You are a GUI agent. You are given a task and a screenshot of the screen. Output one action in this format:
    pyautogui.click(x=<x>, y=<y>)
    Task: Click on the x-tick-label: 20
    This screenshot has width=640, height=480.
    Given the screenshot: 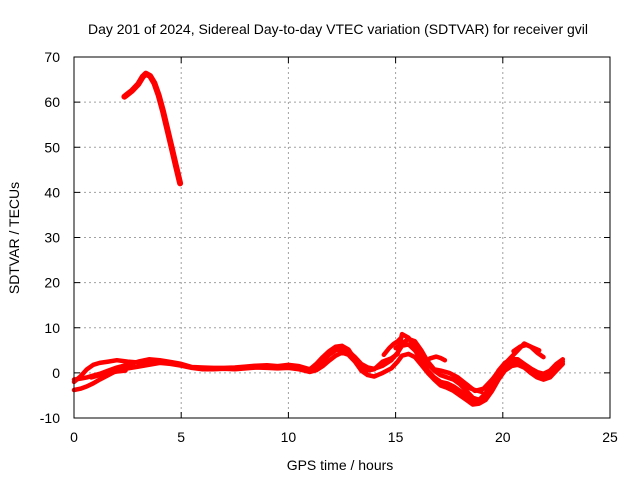 What is the action you would take?
    pyautogui.click(x=503, y=437)
    